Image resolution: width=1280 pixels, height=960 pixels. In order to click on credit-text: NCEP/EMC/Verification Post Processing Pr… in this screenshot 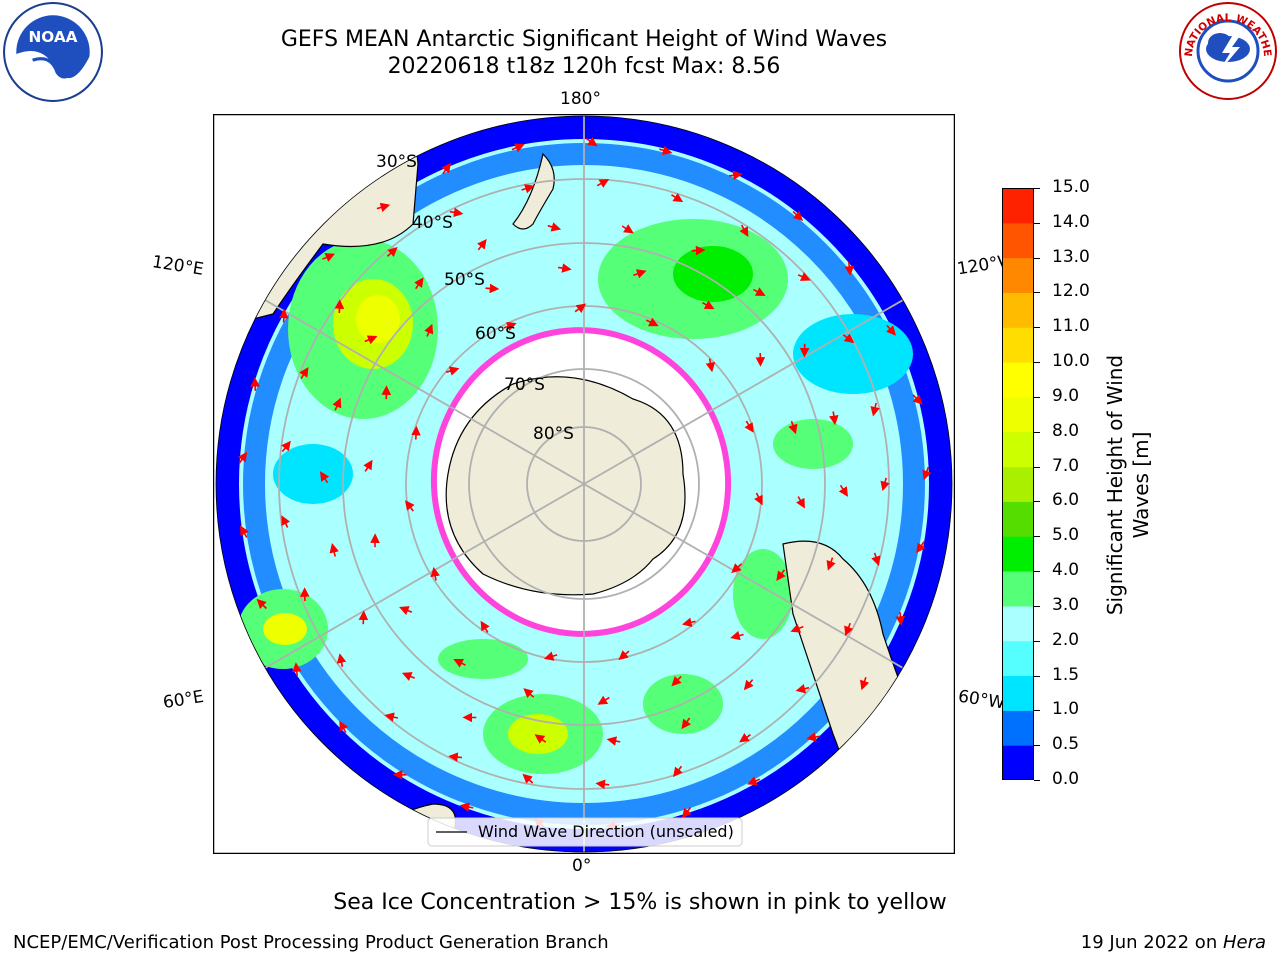, I will do `click(311, 942)`.